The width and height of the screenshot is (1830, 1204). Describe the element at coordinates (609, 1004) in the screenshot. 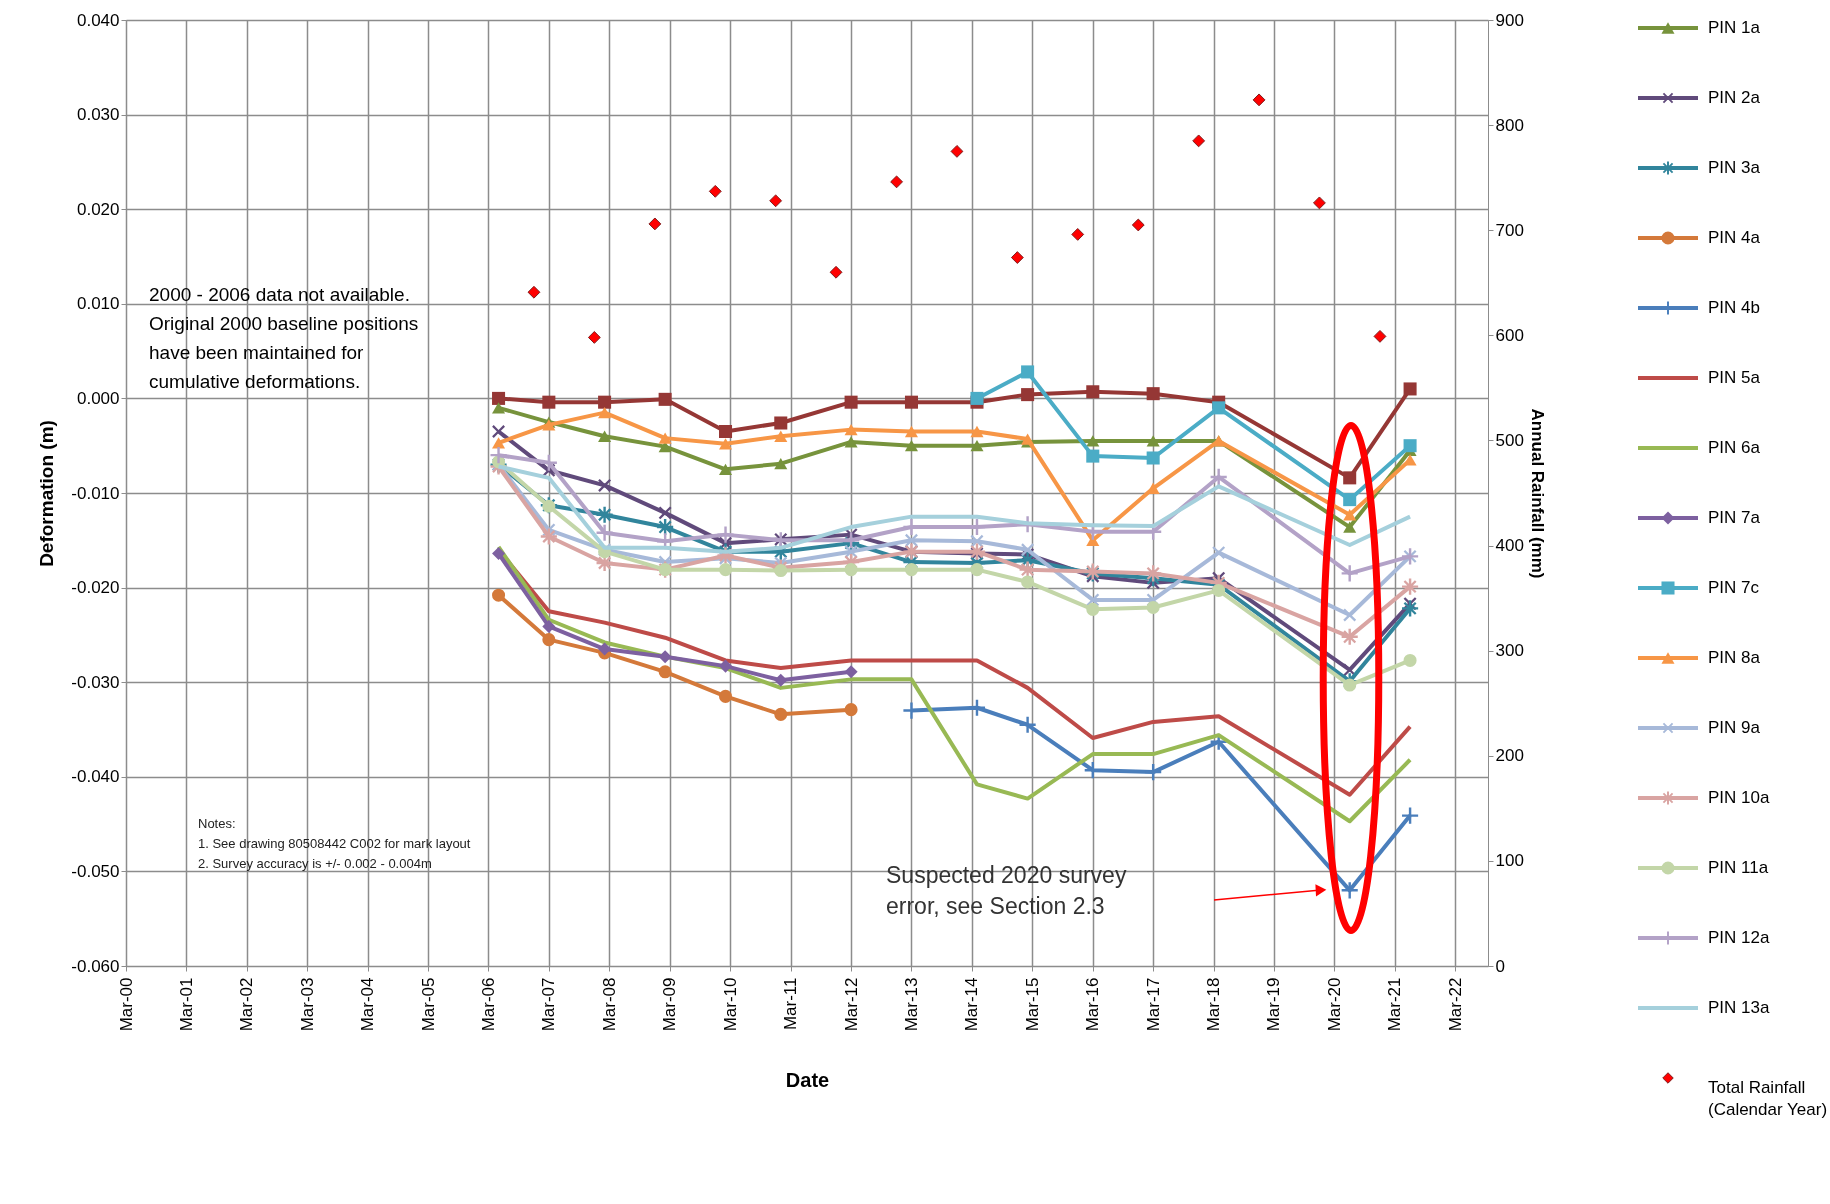

I see `x-tick-label: Mar-08` at that location.